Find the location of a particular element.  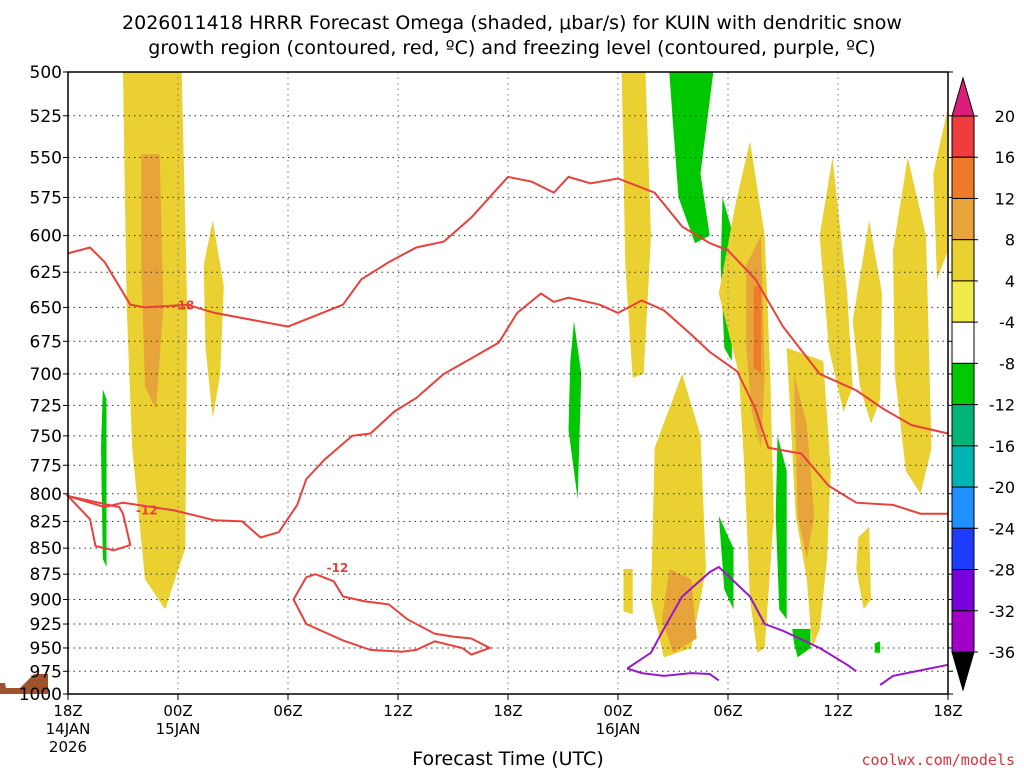

colorbar-label-13: -36 is located at coordinates (1002, 652).